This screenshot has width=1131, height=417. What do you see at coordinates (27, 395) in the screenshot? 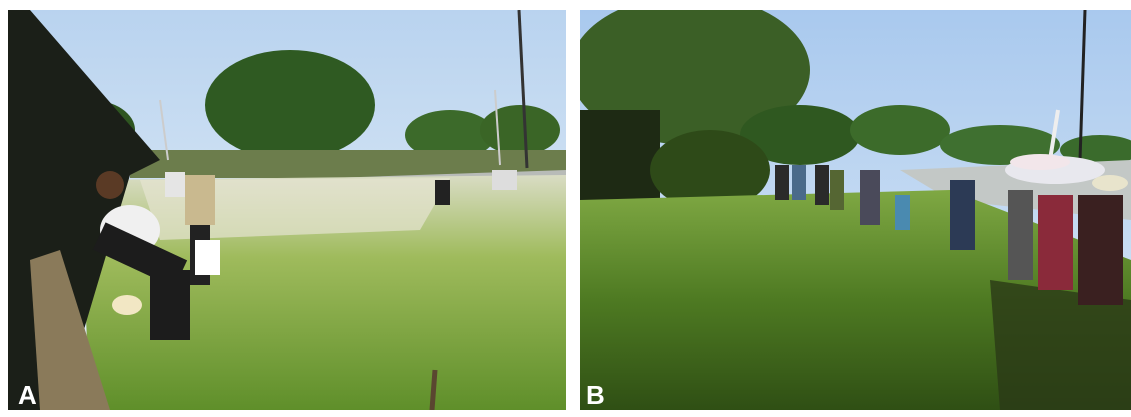
I see `panel-label: A` at bounding box center [27, 395].